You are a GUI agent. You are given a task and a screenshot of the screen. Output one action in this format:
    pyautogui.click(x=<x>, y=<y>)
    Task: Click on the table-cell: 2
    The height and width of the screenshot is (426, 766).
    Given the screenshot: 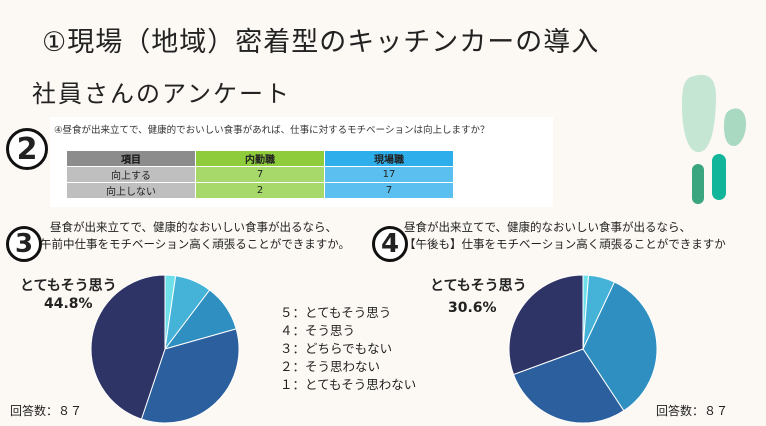 What is the action you would take?
    pyautogui.click(x=260, y=190)
    